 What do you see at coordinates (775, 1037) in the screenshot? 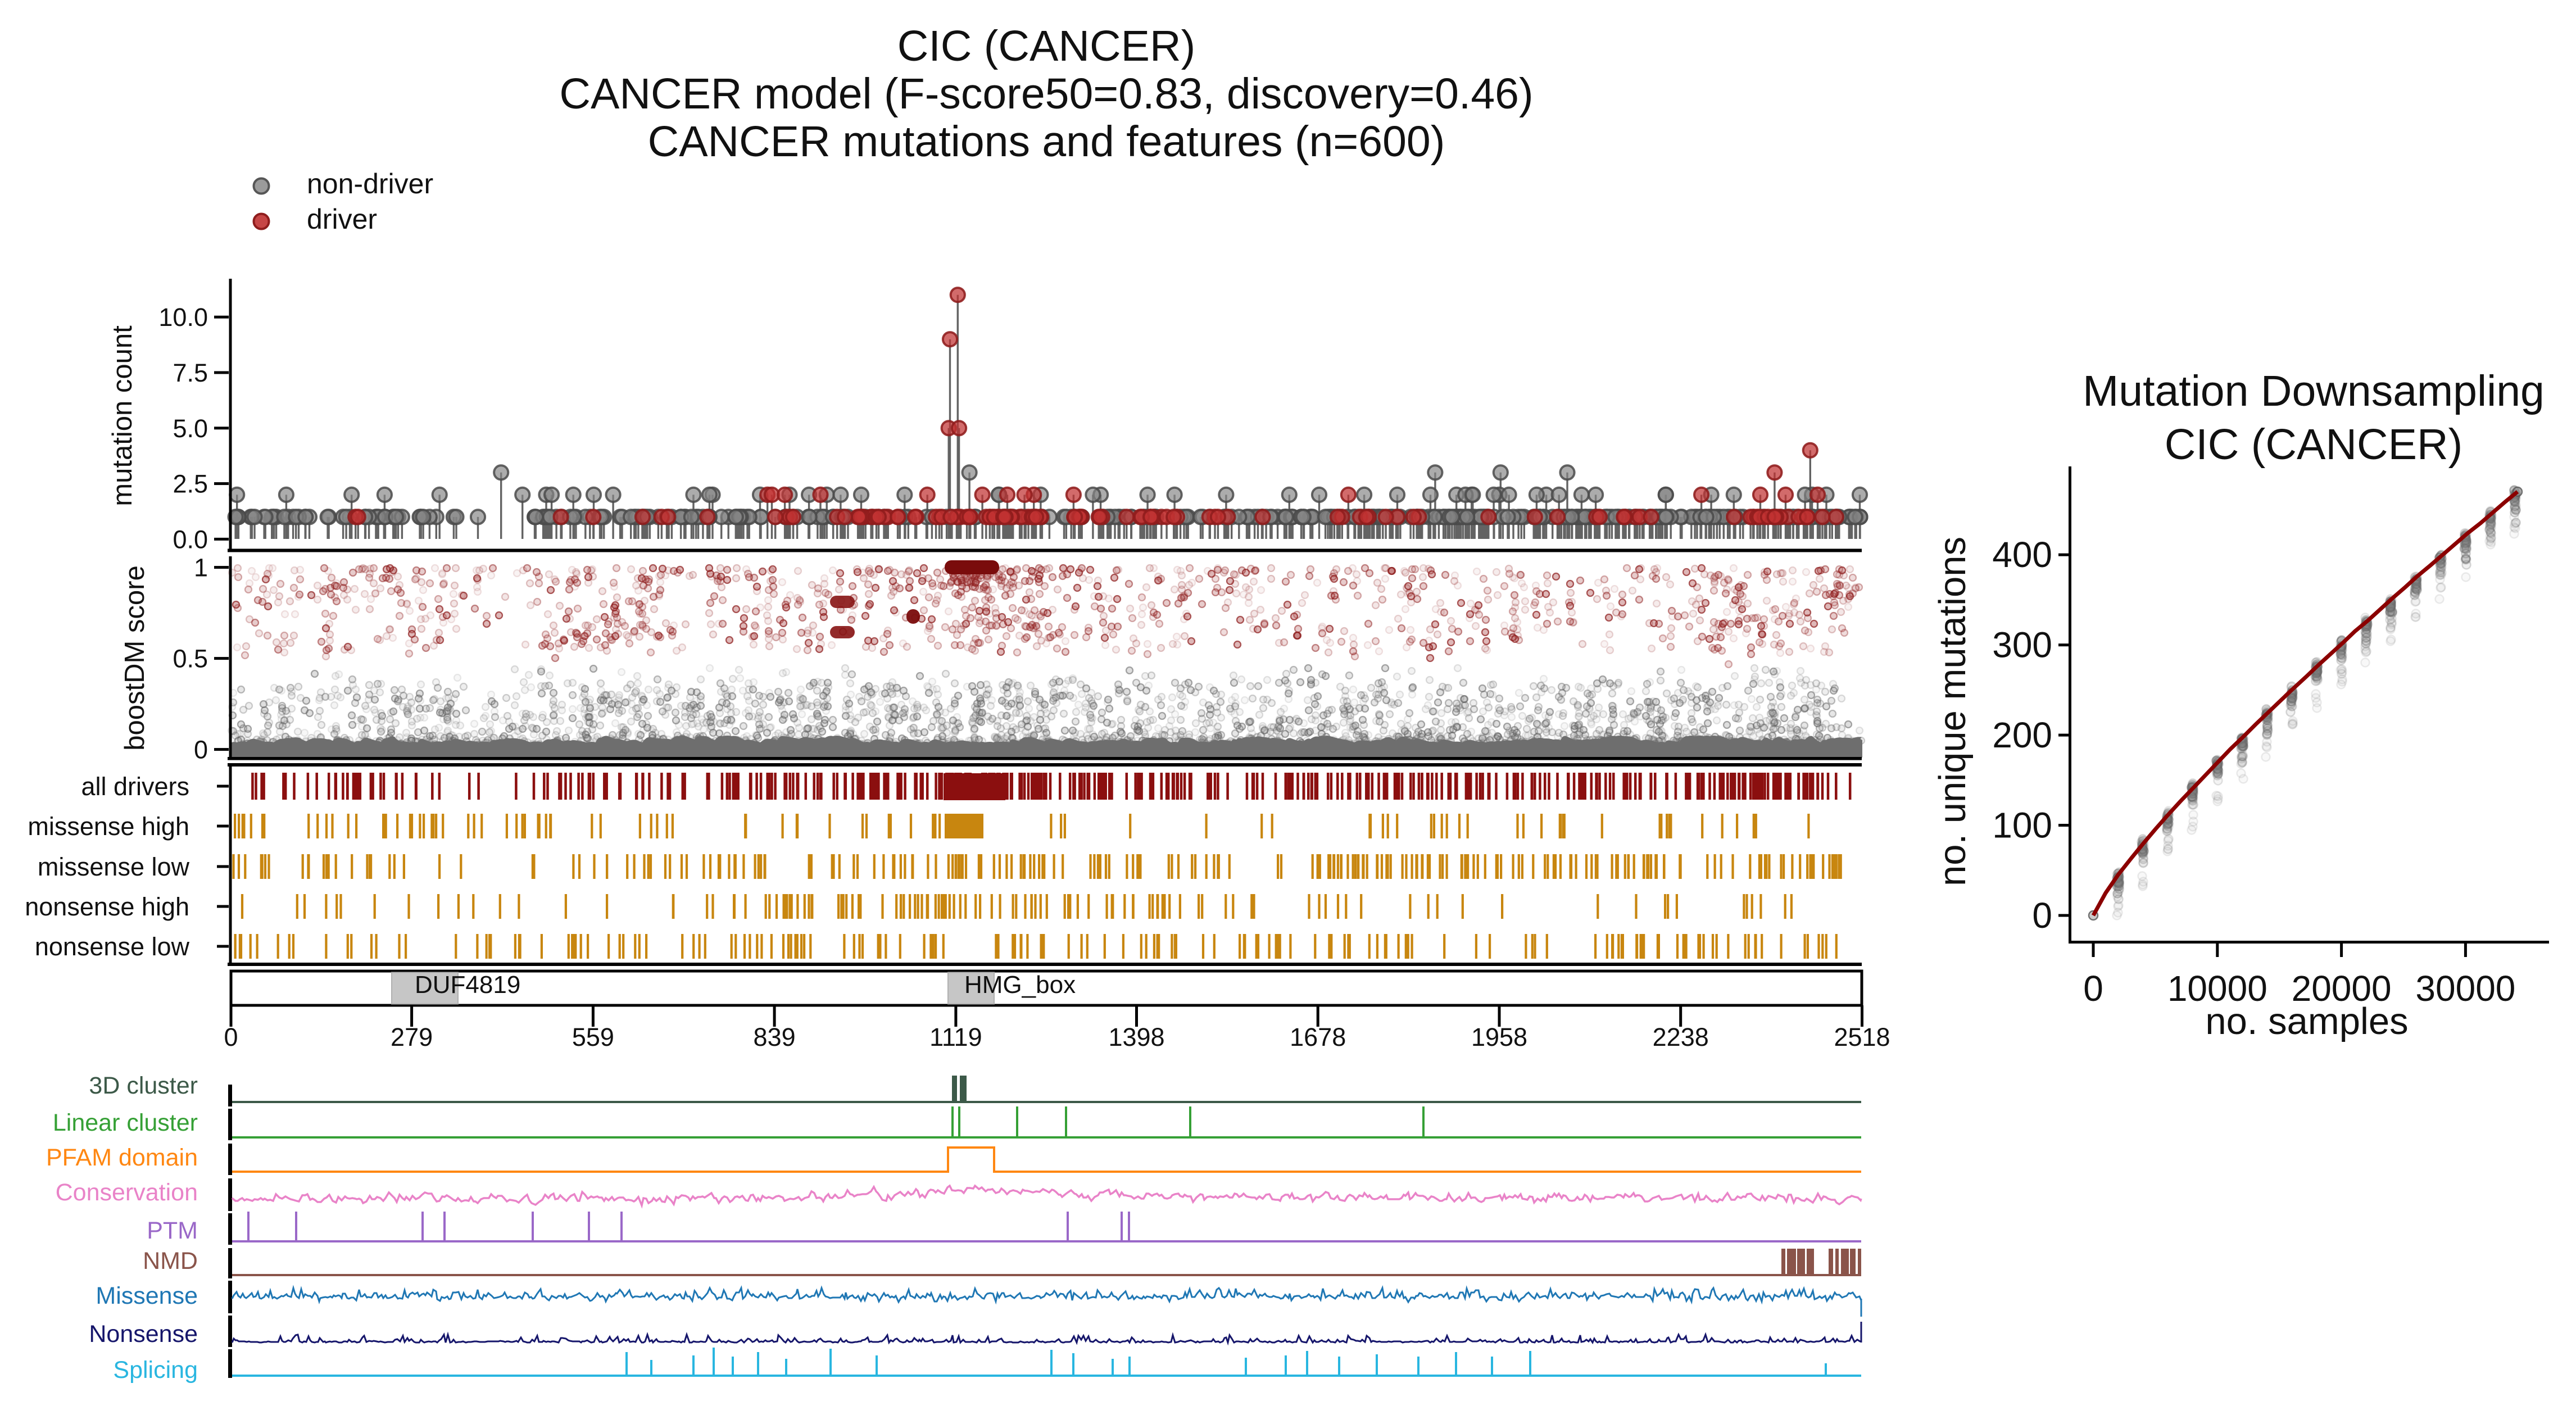
I see `svg-text: 839` at bounding box center [775, 1037].